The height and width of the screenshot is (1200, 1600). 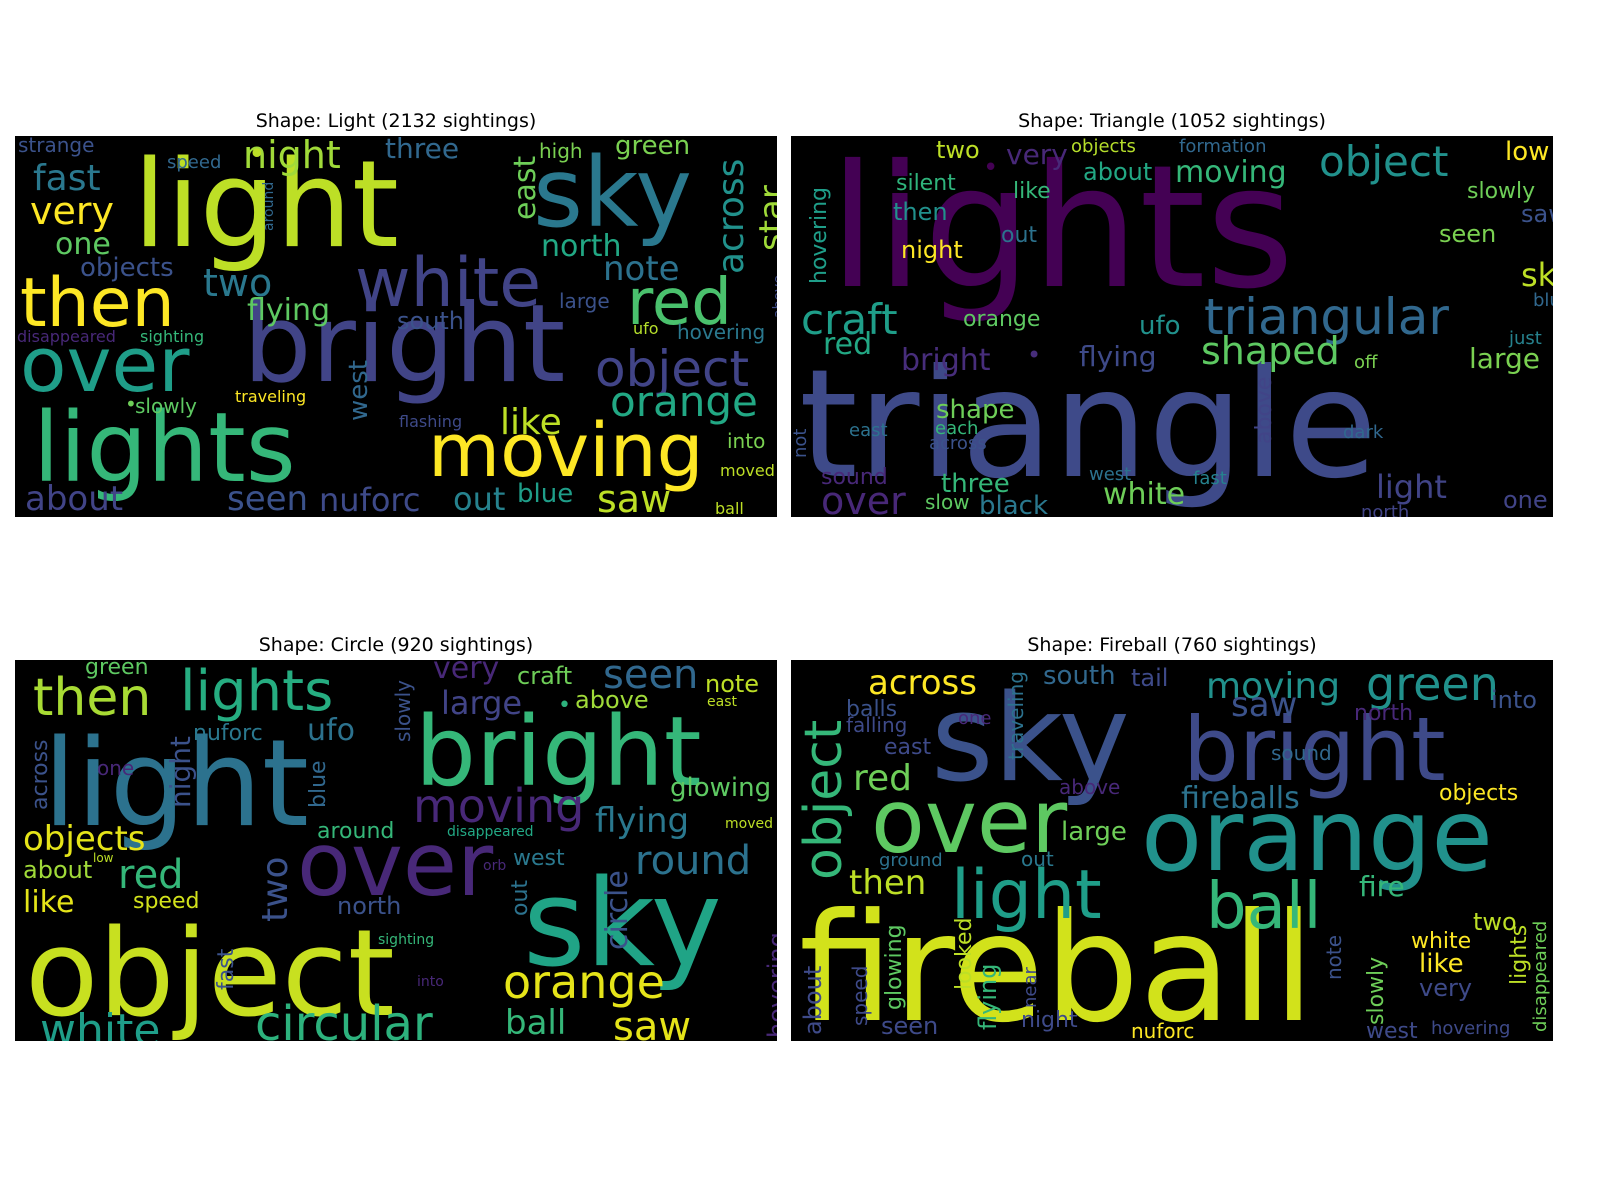 I want to click on cloud-word: low, so click(x=1527, y=152).